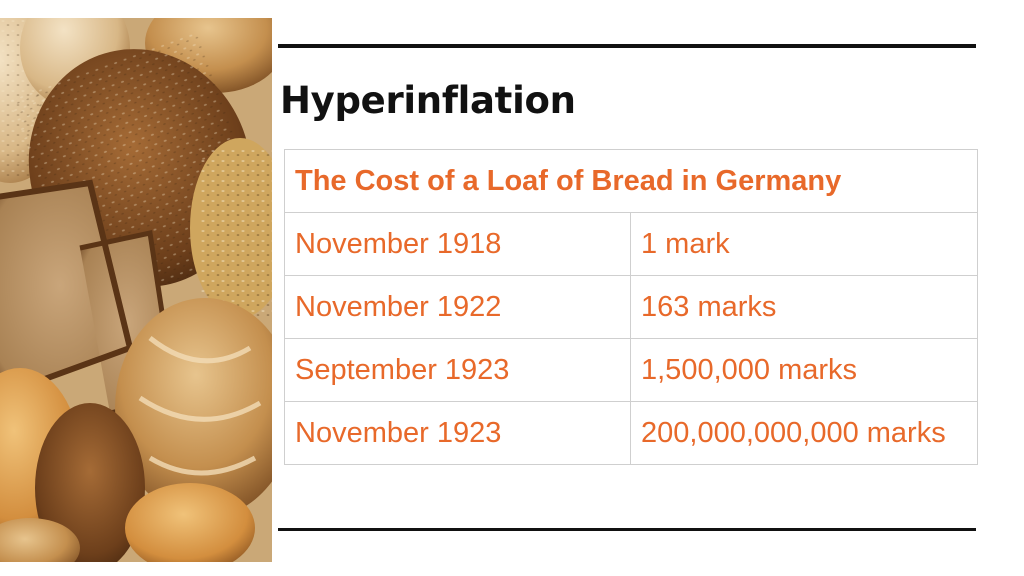  I want to click on table-row: November 1922 163 marks, so click(631, 307).